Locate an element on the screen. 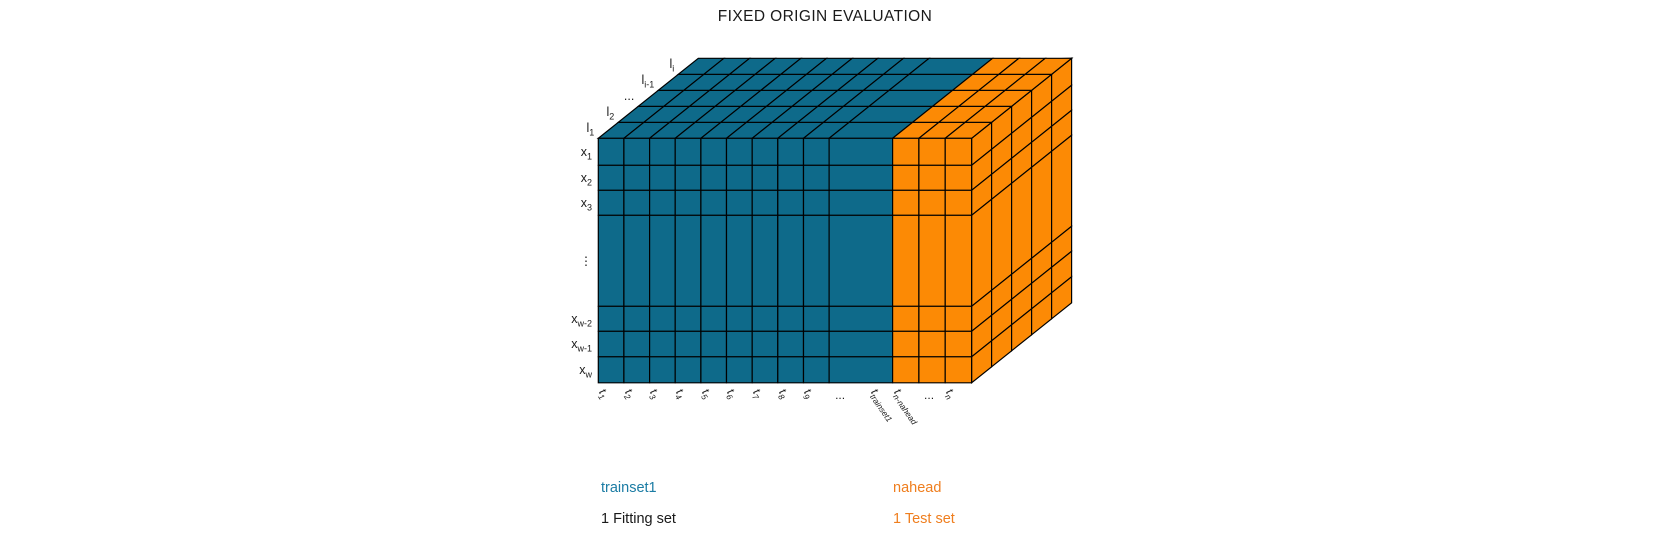 The height and width of the screenshot is (540, 1667). legend-item-name: nahead is located at coordinates (917, 488).